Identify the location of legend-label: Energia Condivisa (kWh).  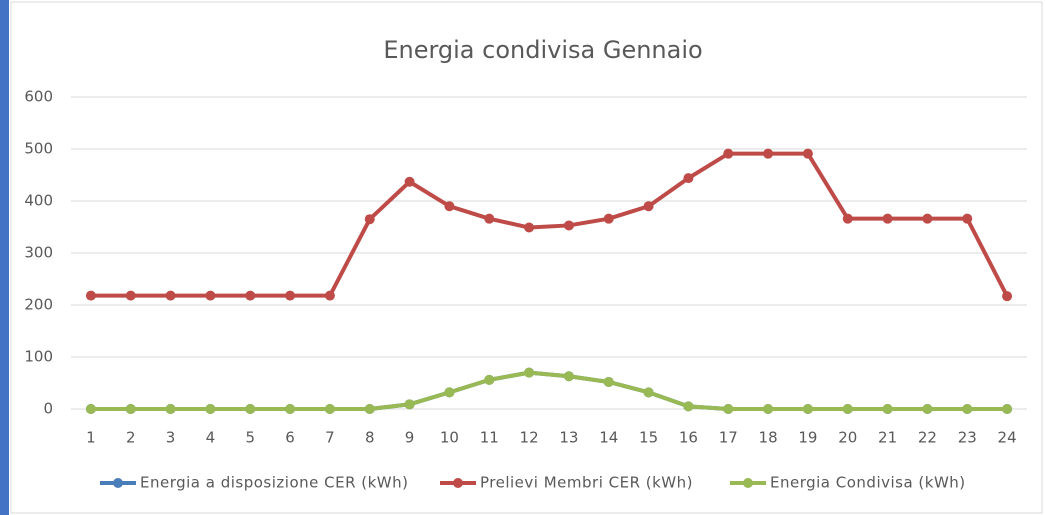
(868, 483).